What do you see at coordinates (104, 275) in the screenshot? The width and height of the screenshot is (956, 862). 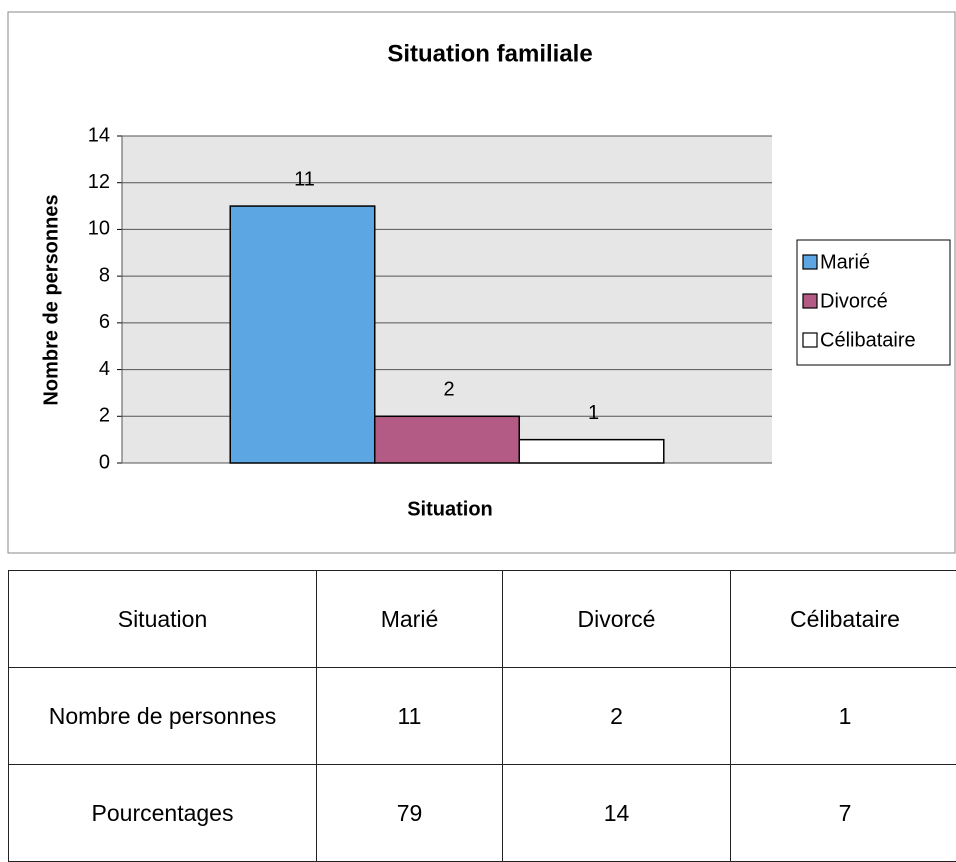 I see `y-tick-label: 8` at bounding box center [104, 275].